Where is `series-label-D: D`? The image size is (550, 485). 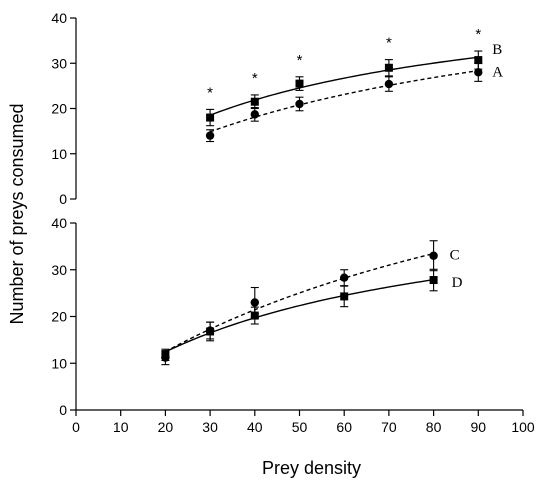
series-label-D: D is located at coordinates (457, 283).